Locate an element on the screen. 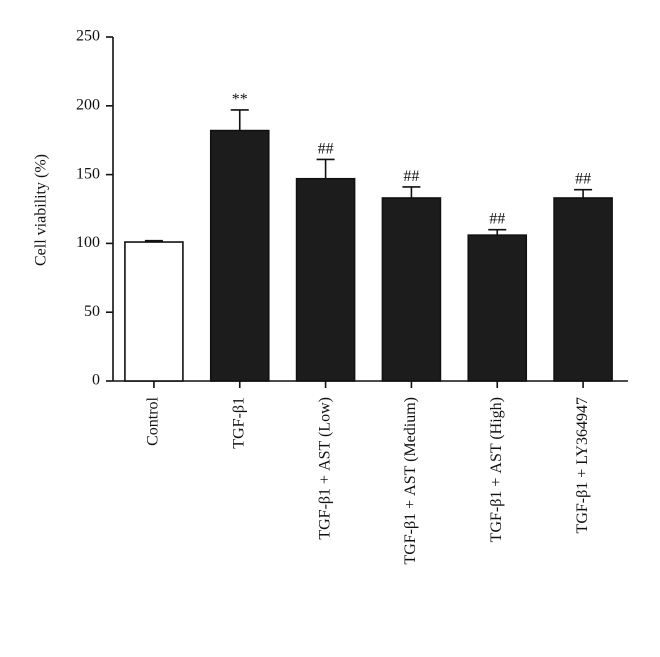 This screenshot has height=657, width=660. x-tick-label: TGF-β1 + AST (Low) is located at coordinates (324, 468).